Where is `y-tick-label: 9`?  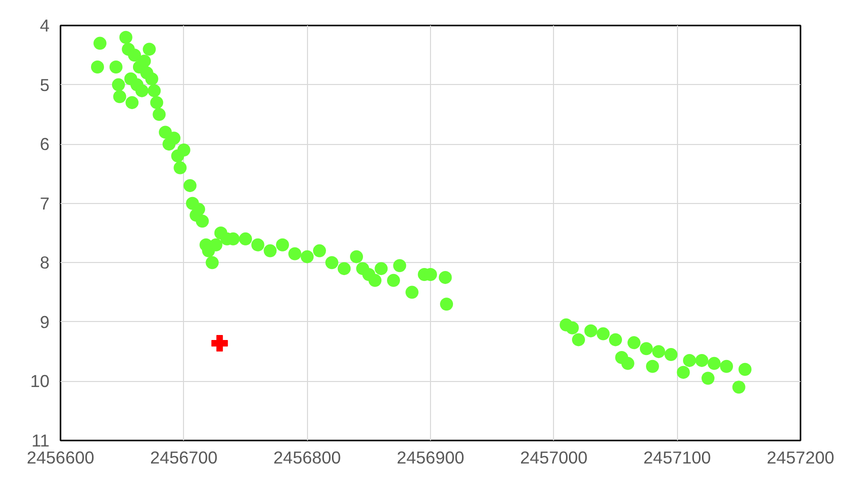
y-tick-label: 9 is located at coordinates (45, 322).